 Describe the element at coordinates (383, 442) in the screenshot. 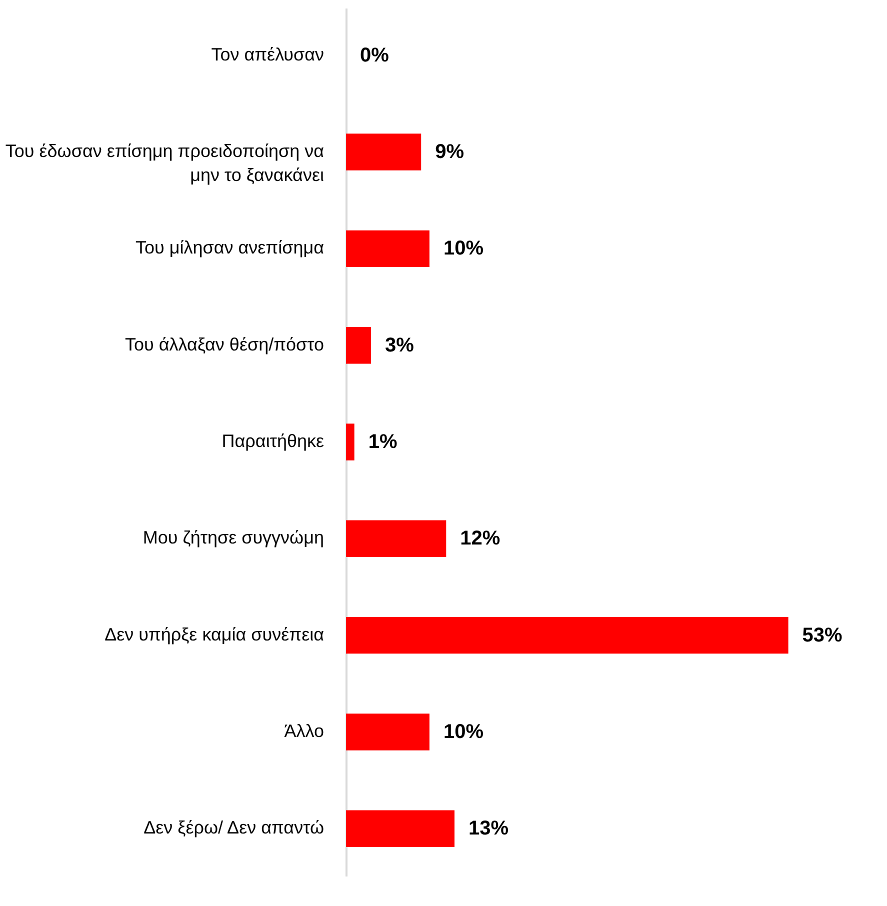

I see `data-label: 1%` at that location.